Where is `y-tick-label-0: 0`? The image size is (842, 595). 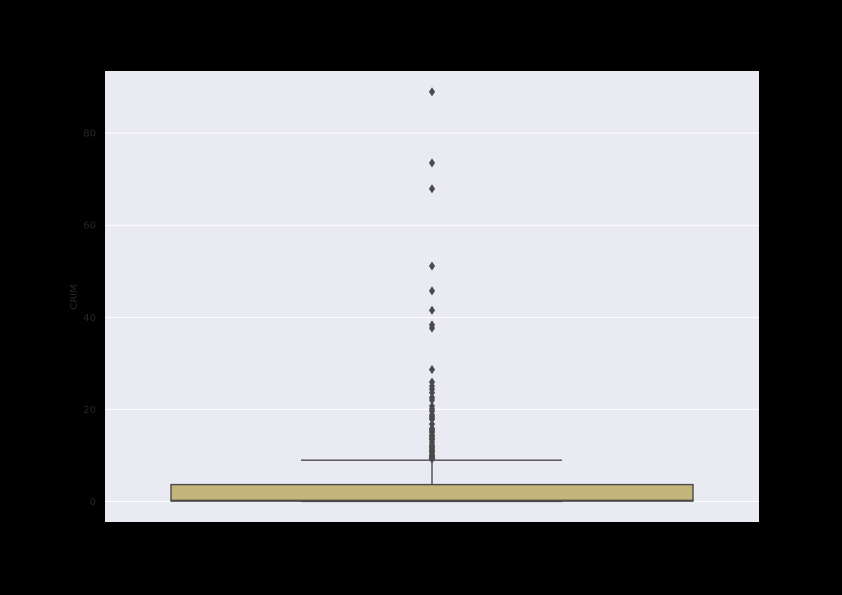 y-tick-label-0: 0 is located at coordinates (93, 502).